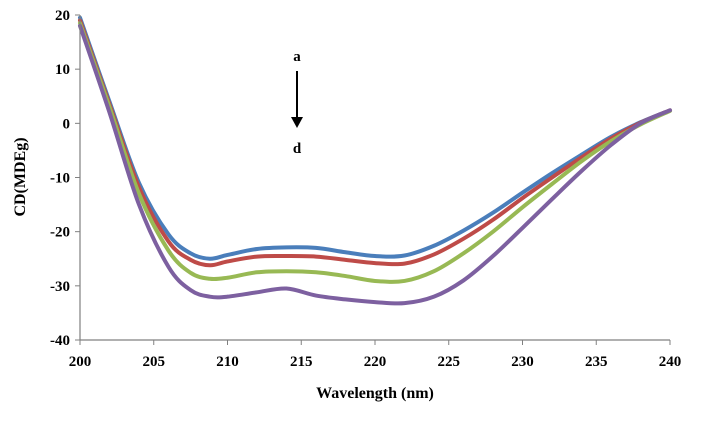 The image size is (702, 438). What do you see at coordinates (67, 124) in the screenshot?
I see `y-tick-label: 0` at bounding box center [67, 124].